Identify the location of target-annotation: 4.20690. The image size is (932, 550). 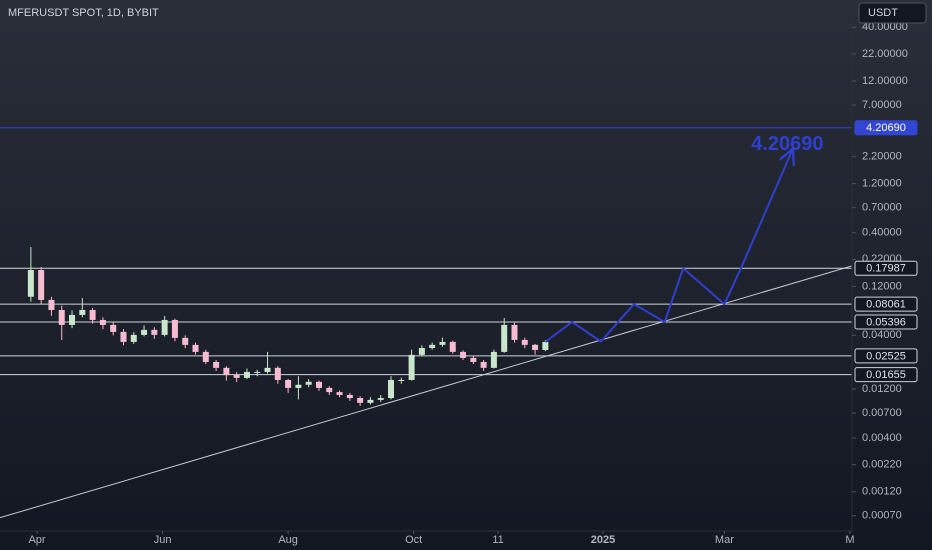
(787, 144).